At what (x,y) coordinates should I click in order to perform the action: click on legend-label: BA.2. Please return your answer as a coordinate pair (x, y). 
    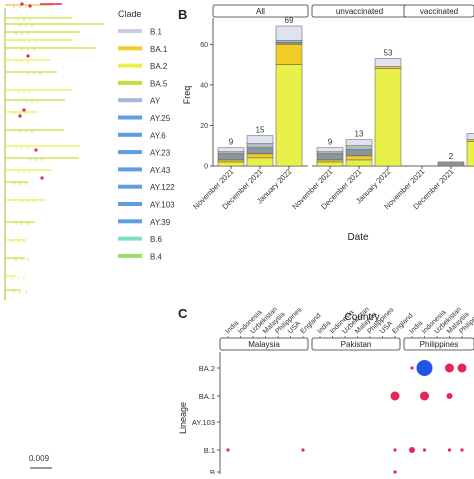
    Looking at the image, I should click on (159, 66).